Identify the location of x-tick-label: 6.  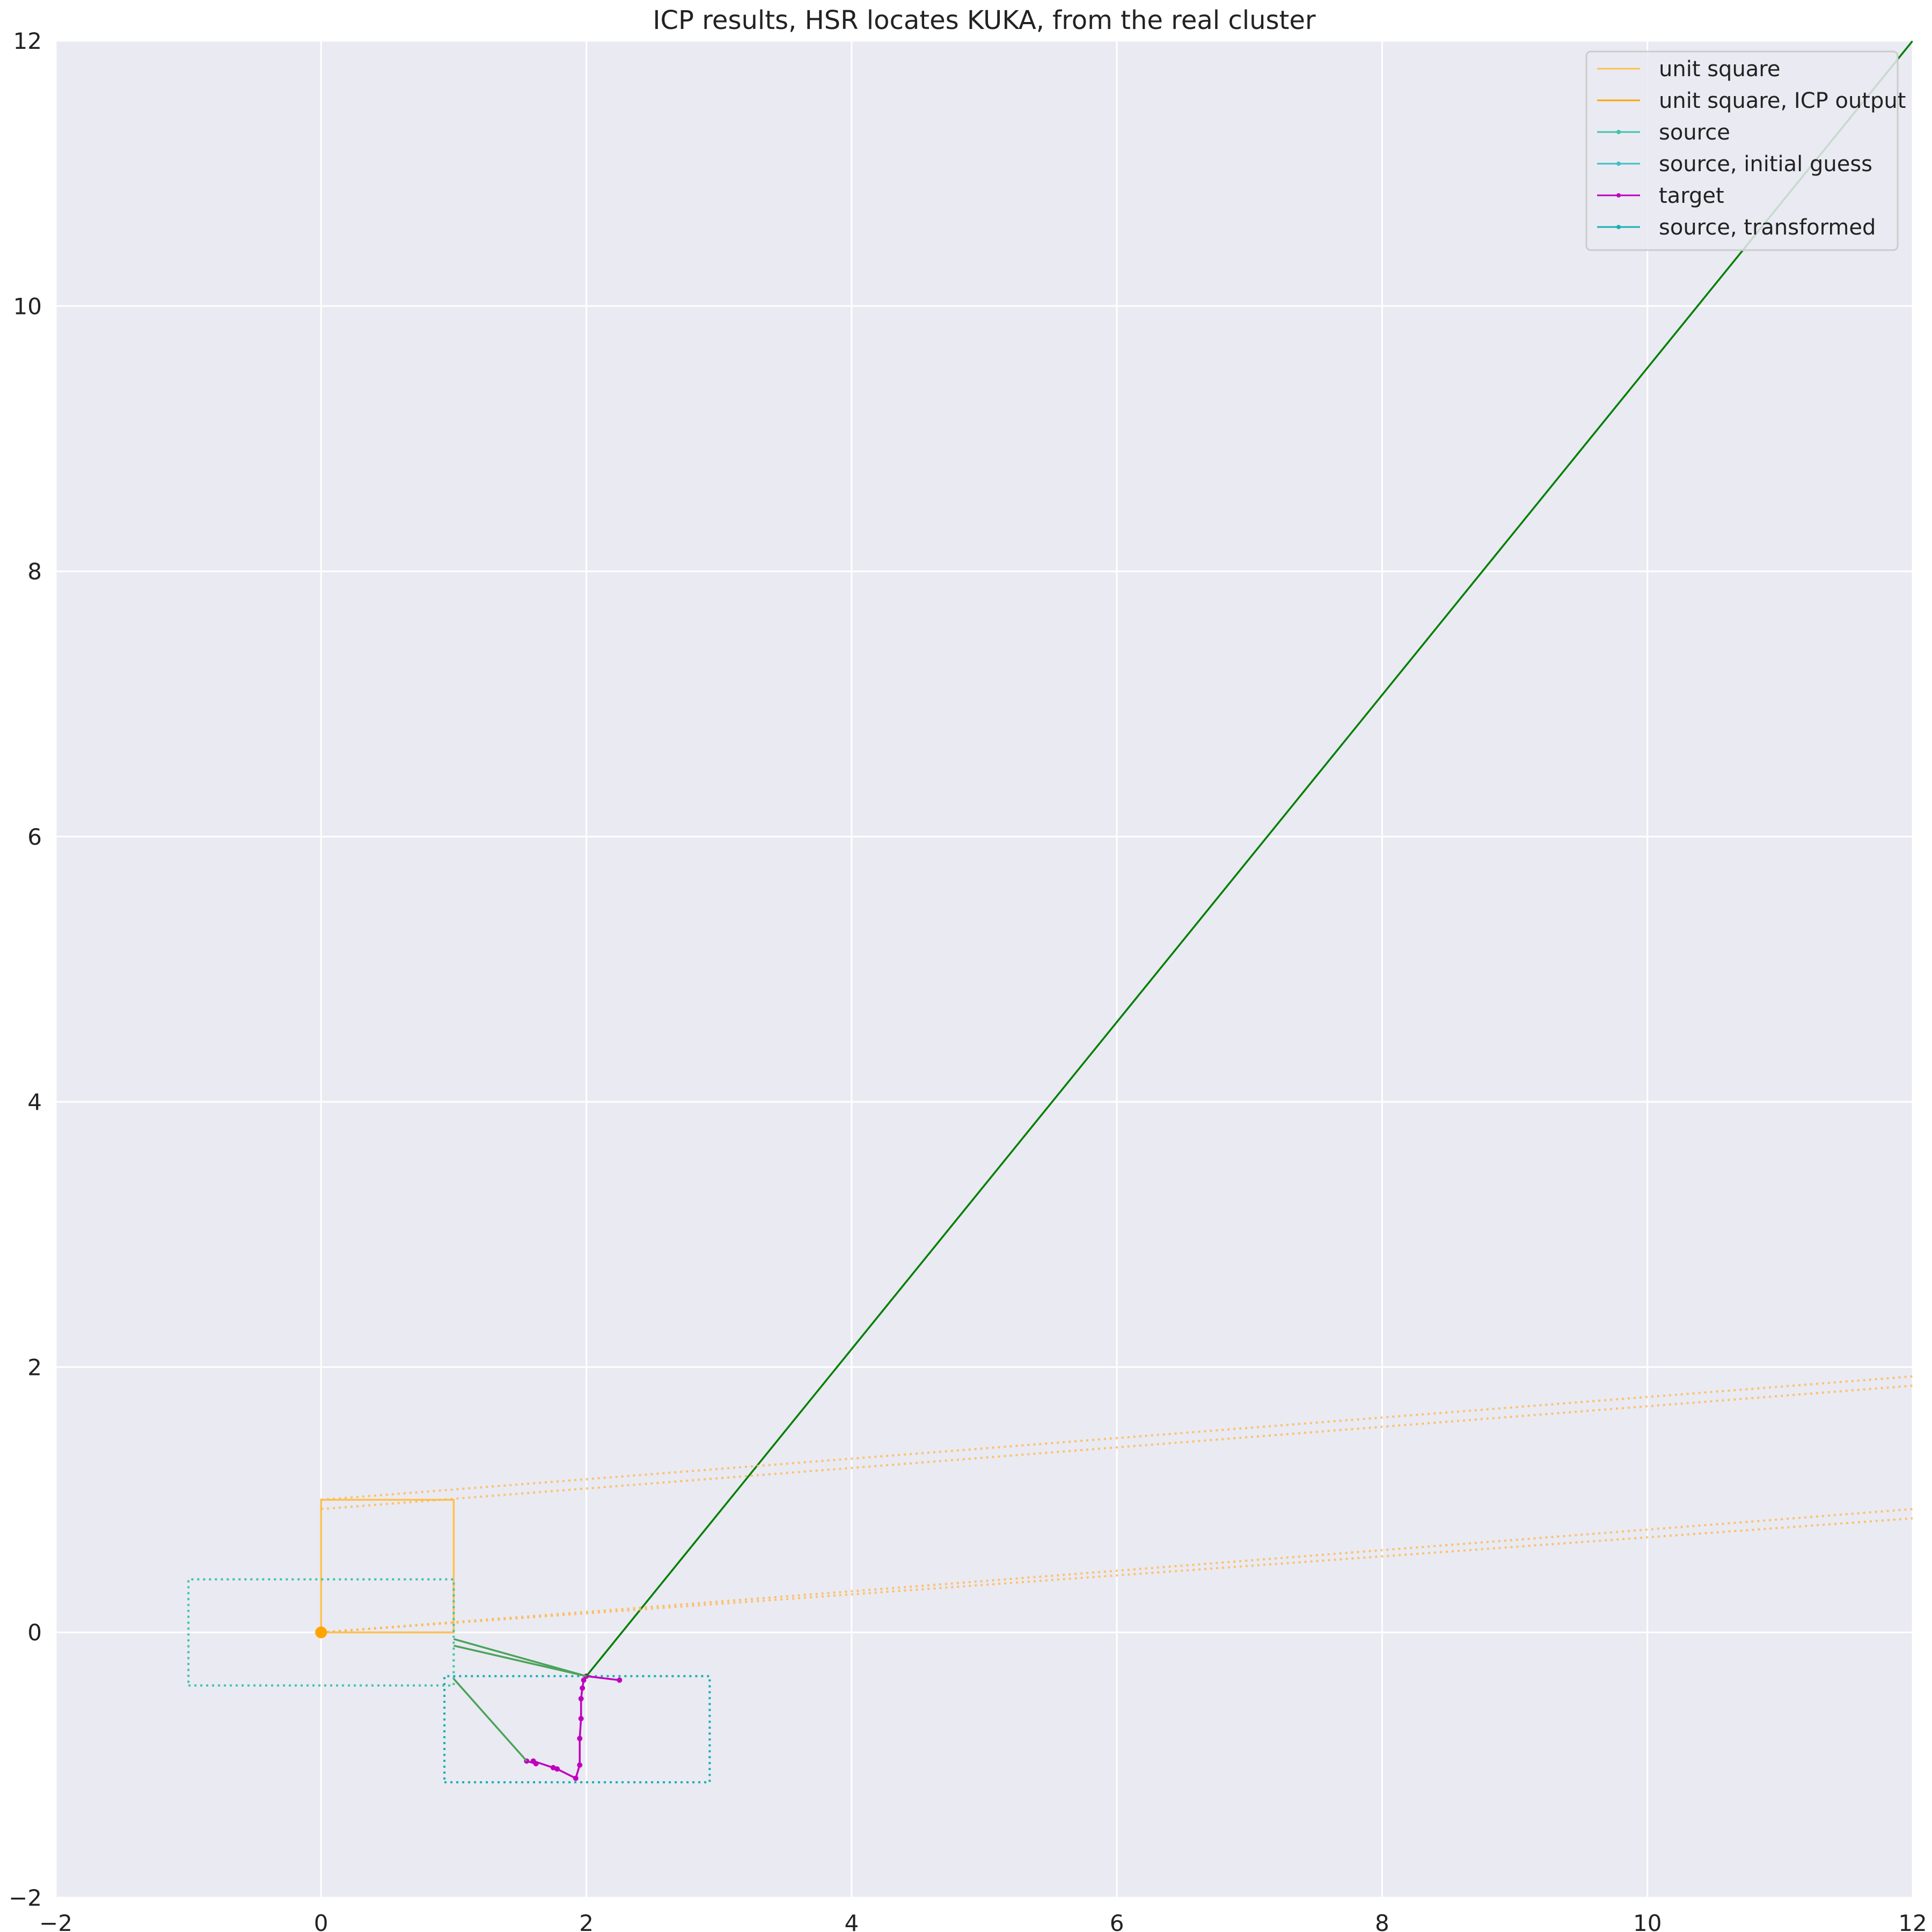
(1117, 1921).